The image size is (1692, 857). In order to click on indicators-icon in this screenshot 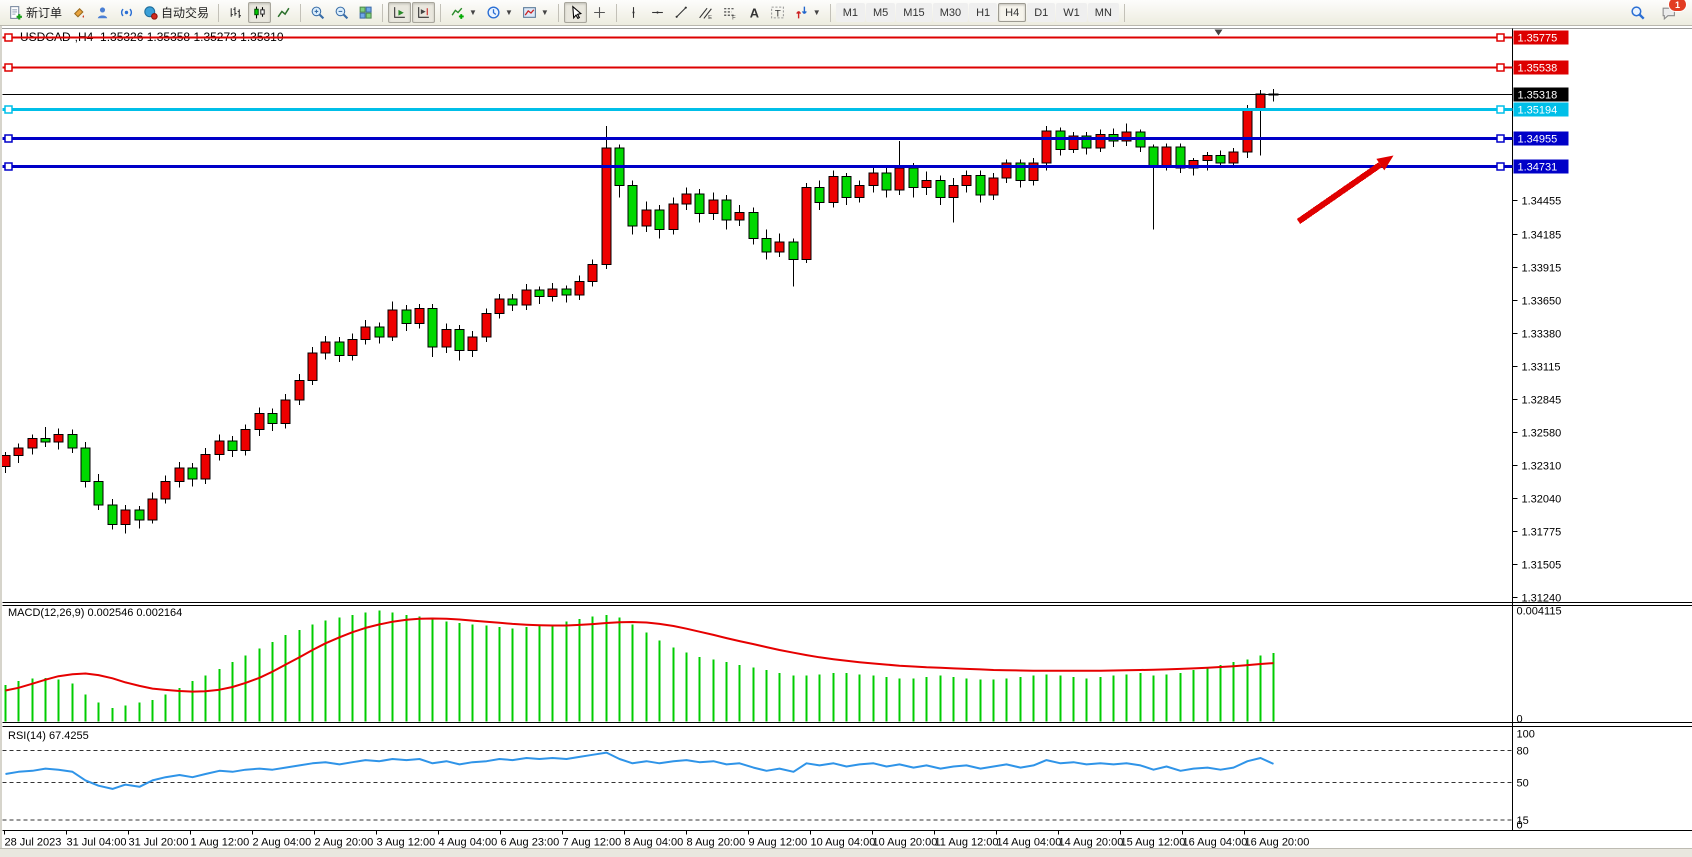, I will do `click(457, 12)`.